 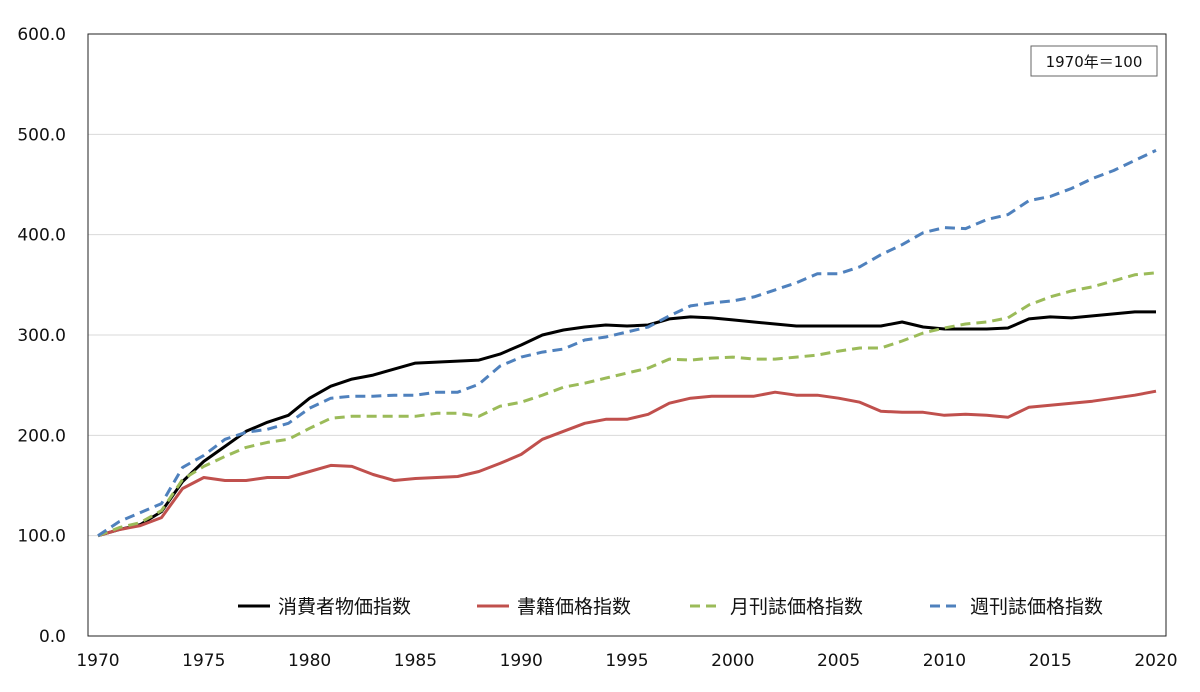 What do you see at coordinates (670, 607) in the screenshot?
I see `legend: 消費者物価指数 書籍価格指数 月刊誌価格指数 週刊誌価格指数` at bounding box center [670, 607].